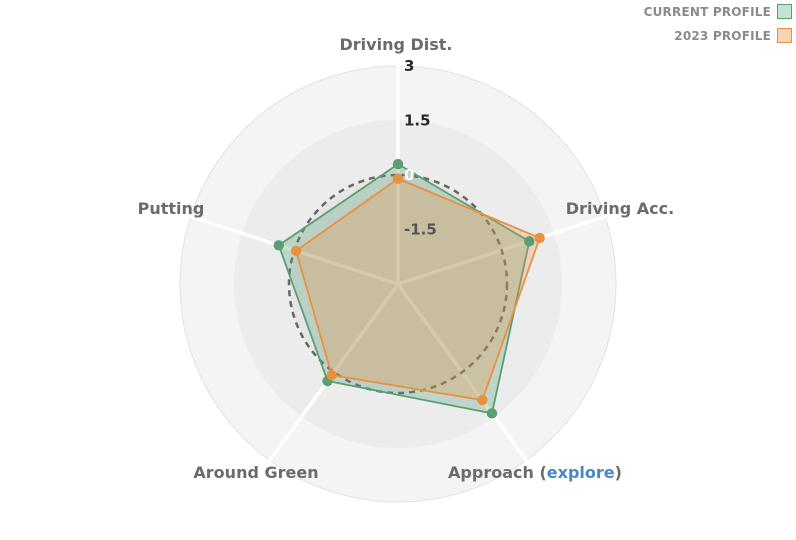 This screenshot has height=540, width=796. I want to click on series-area-current-profile, so click(404, 289).